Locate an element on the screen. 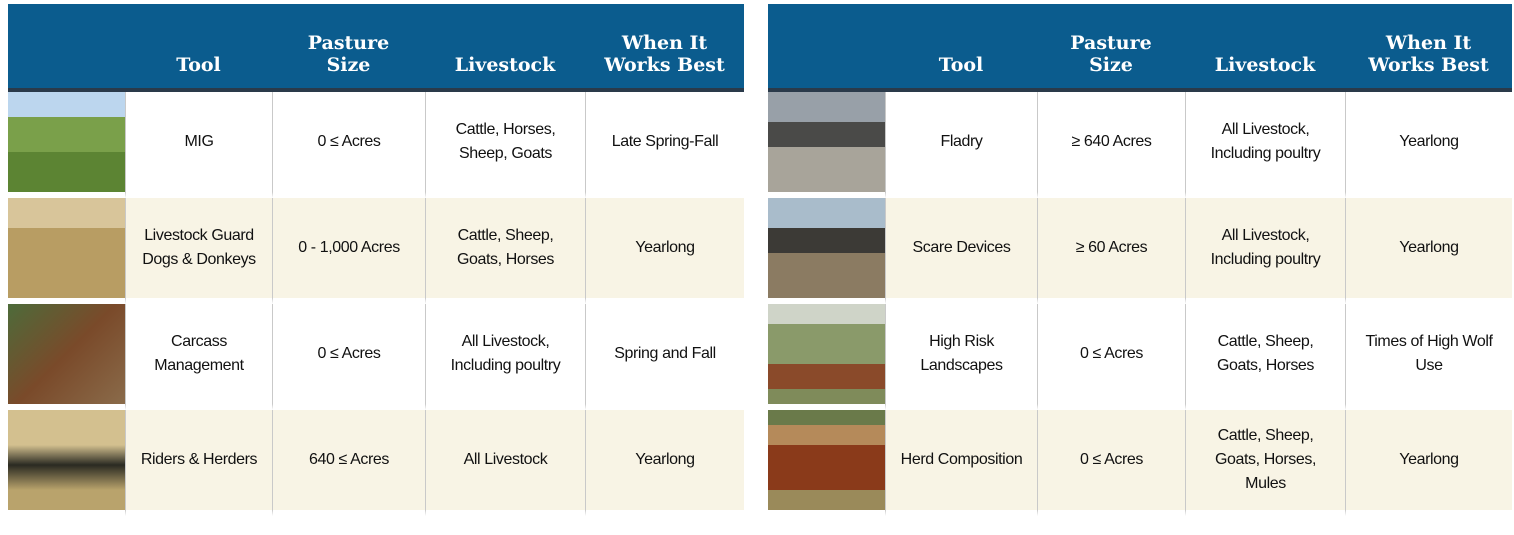 Image resolution: width=1514 pixels, height=535 pixels. table-cell-text: MIG is located at coordinates (199, 141).